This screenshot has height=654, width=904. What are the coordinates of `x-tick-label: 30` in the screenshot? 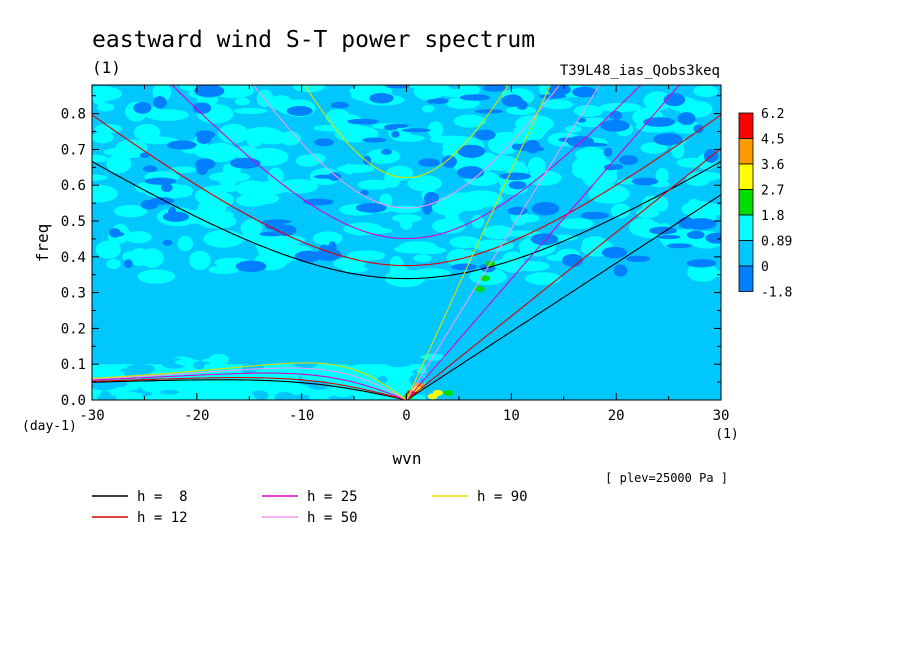 It's located at (721, 416).